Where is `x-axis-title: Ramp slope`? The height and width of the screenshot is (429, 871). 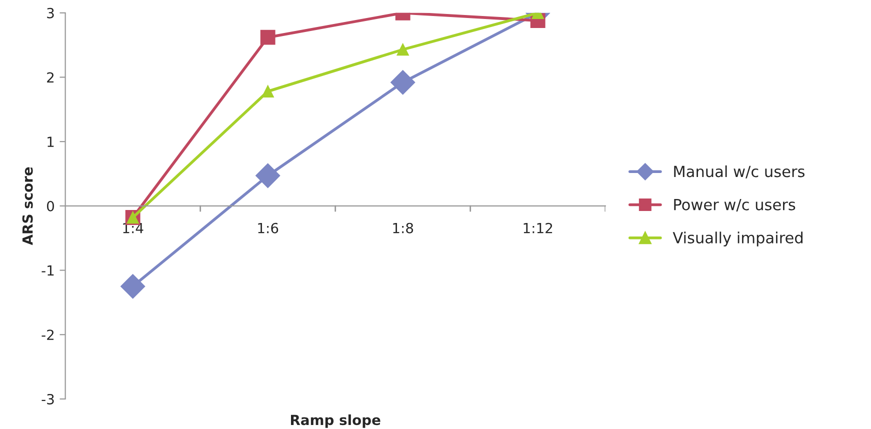 x-axis-title: Ramp slope is located at coordinates (335, 421).